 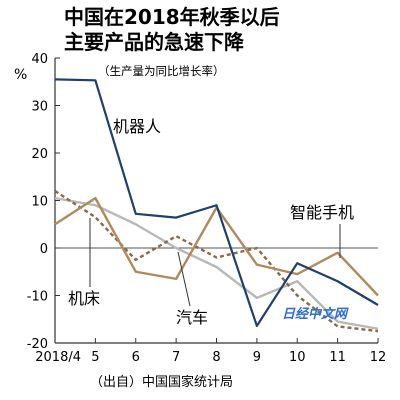 I want to click on source-note: （出自）中国国家统计局, so click(x=161, y=382).